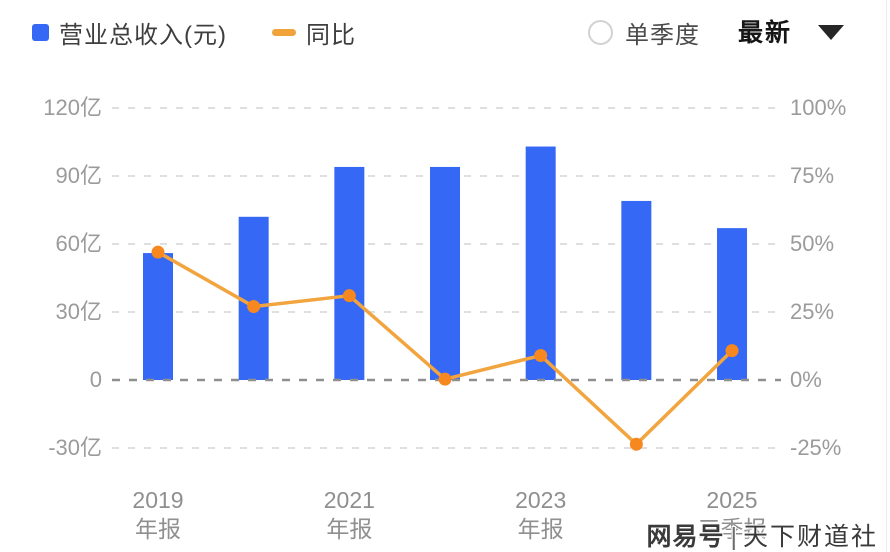  Describe the element at coordinates (78, 175) in the screenshot. I see `left-axis-tick: 90亿` at that location.